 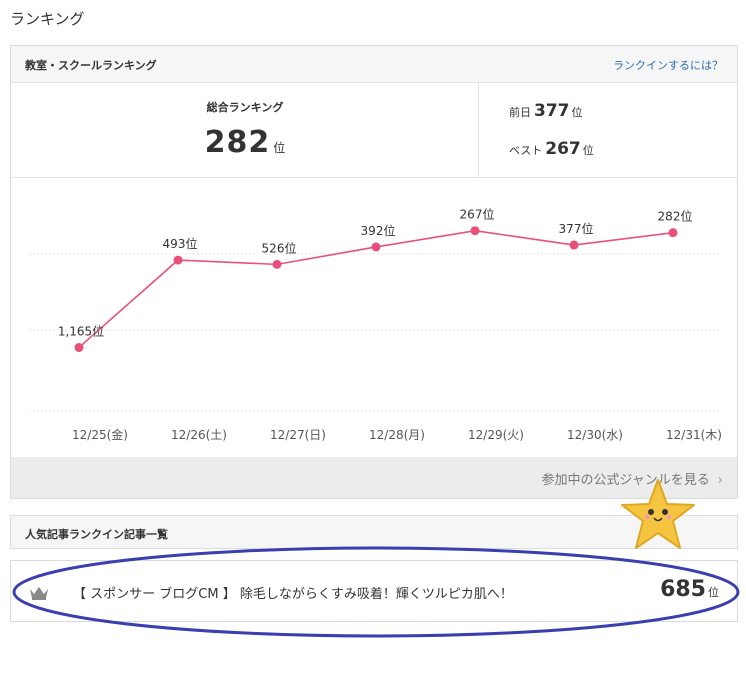 I want to click on x-tick-label: 12/26(土), so click(x=199, y=435).